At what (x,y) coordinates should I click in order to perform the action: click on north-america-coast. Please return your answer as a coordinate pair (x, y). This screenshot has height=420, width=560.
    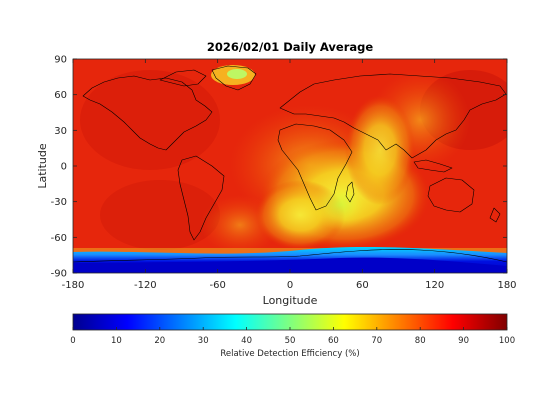
    Looking at the image, I should click on (147, 113).